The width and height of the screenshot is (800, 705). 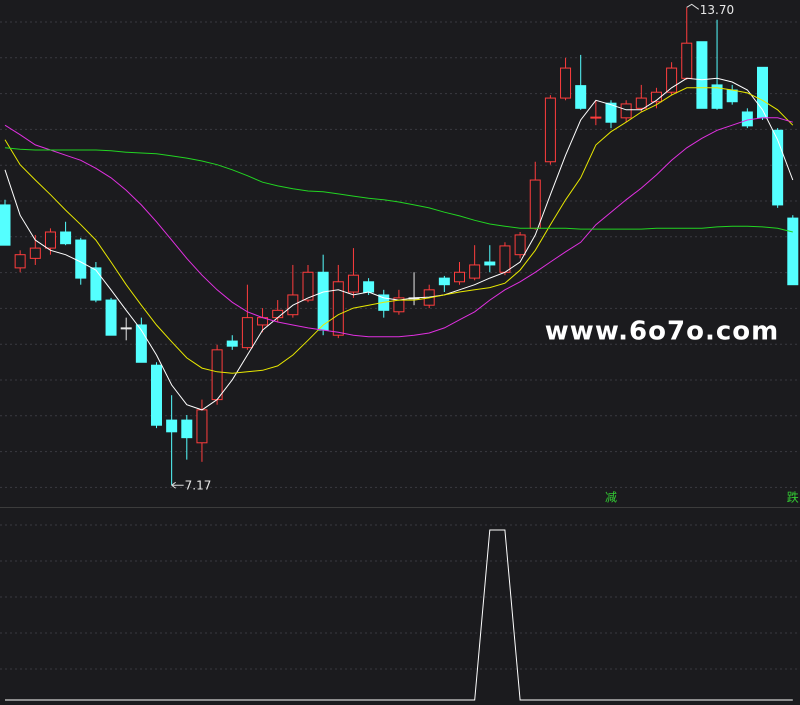 What do you see at coordinates (398, 190) in the screenshot?
I see `ma-line` at bounding box center [398, 190].